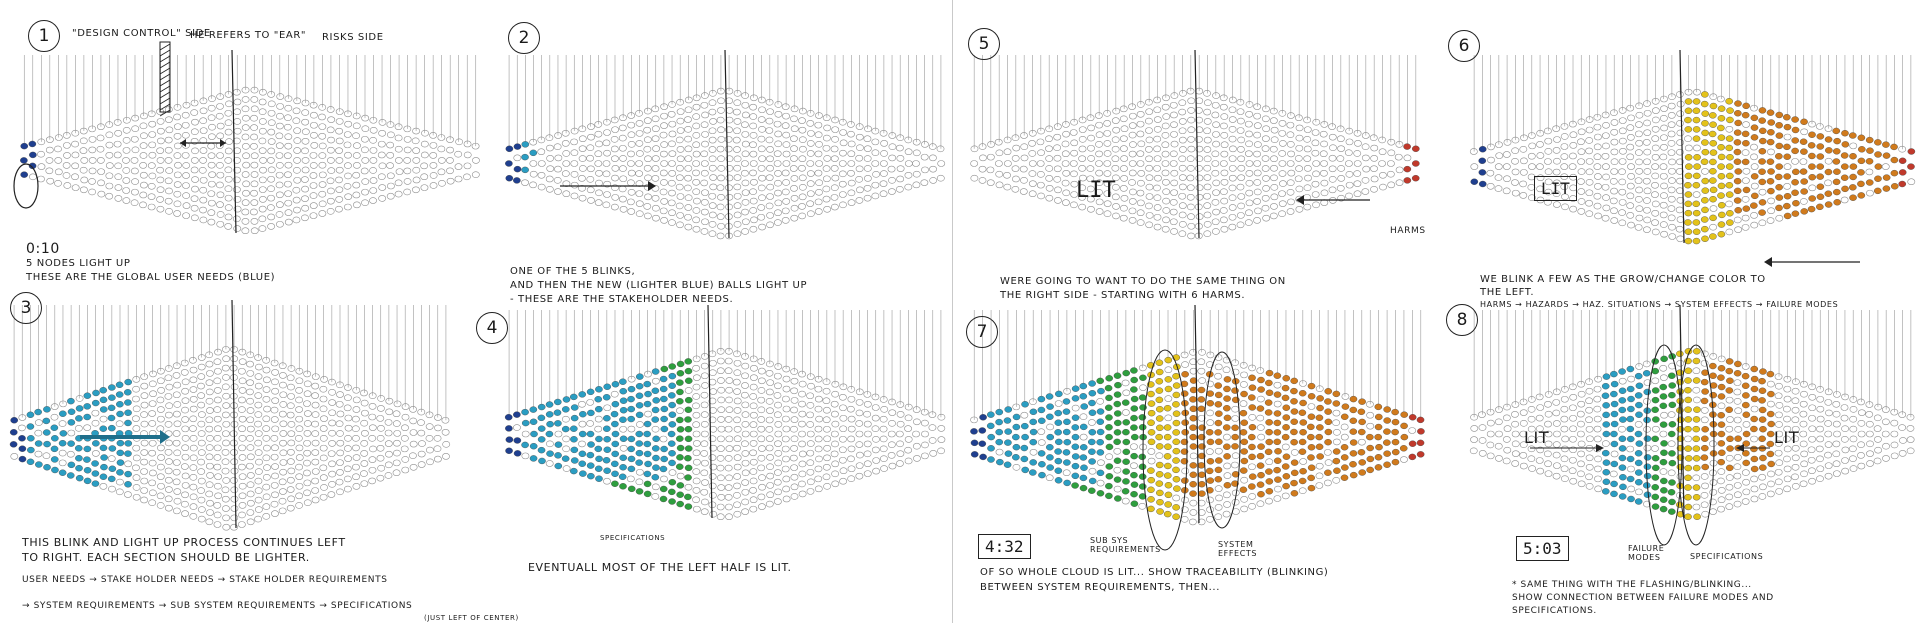  Describe the element at coordinates (1165, 450) in the screenshot. I see `panel-7-subsys-ellipse` at that location.